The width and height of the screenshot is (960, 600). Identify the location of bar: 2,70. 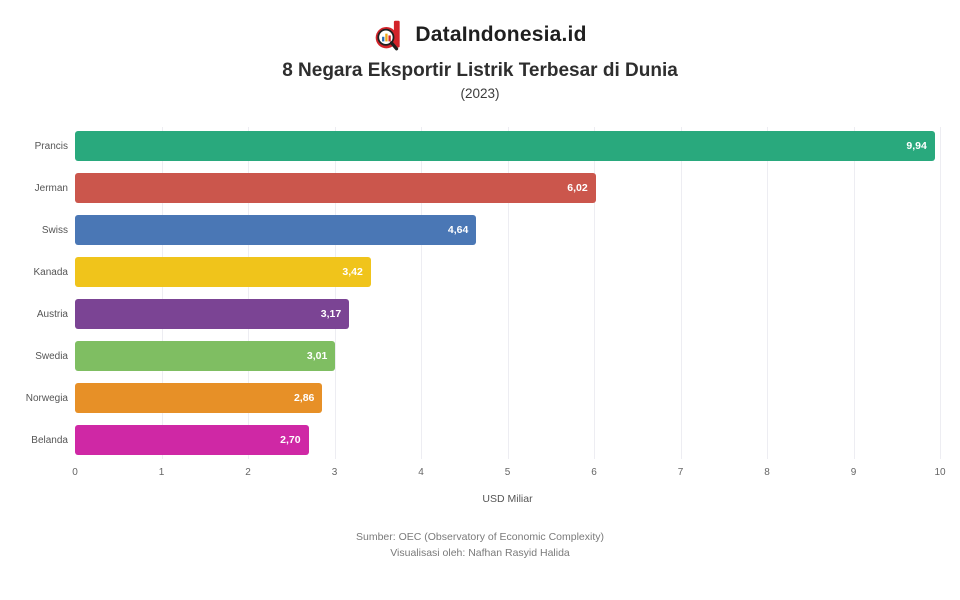
(192, 440).